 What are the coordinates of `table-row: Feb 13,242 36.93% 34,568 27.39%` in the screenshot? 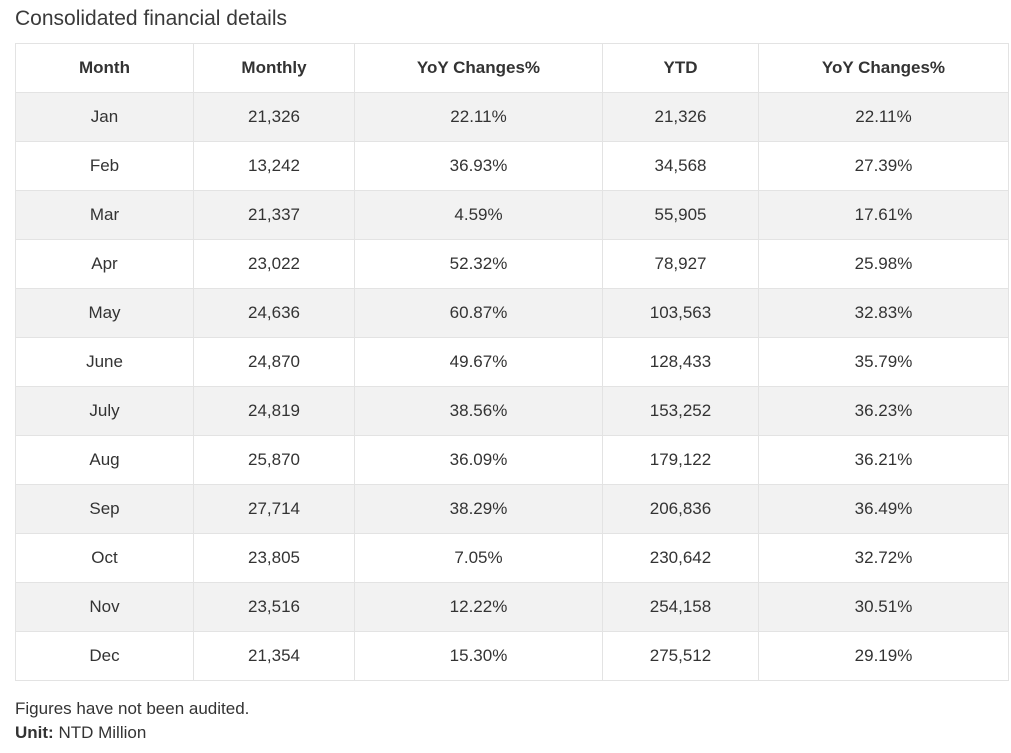 It's located at (512, 166).